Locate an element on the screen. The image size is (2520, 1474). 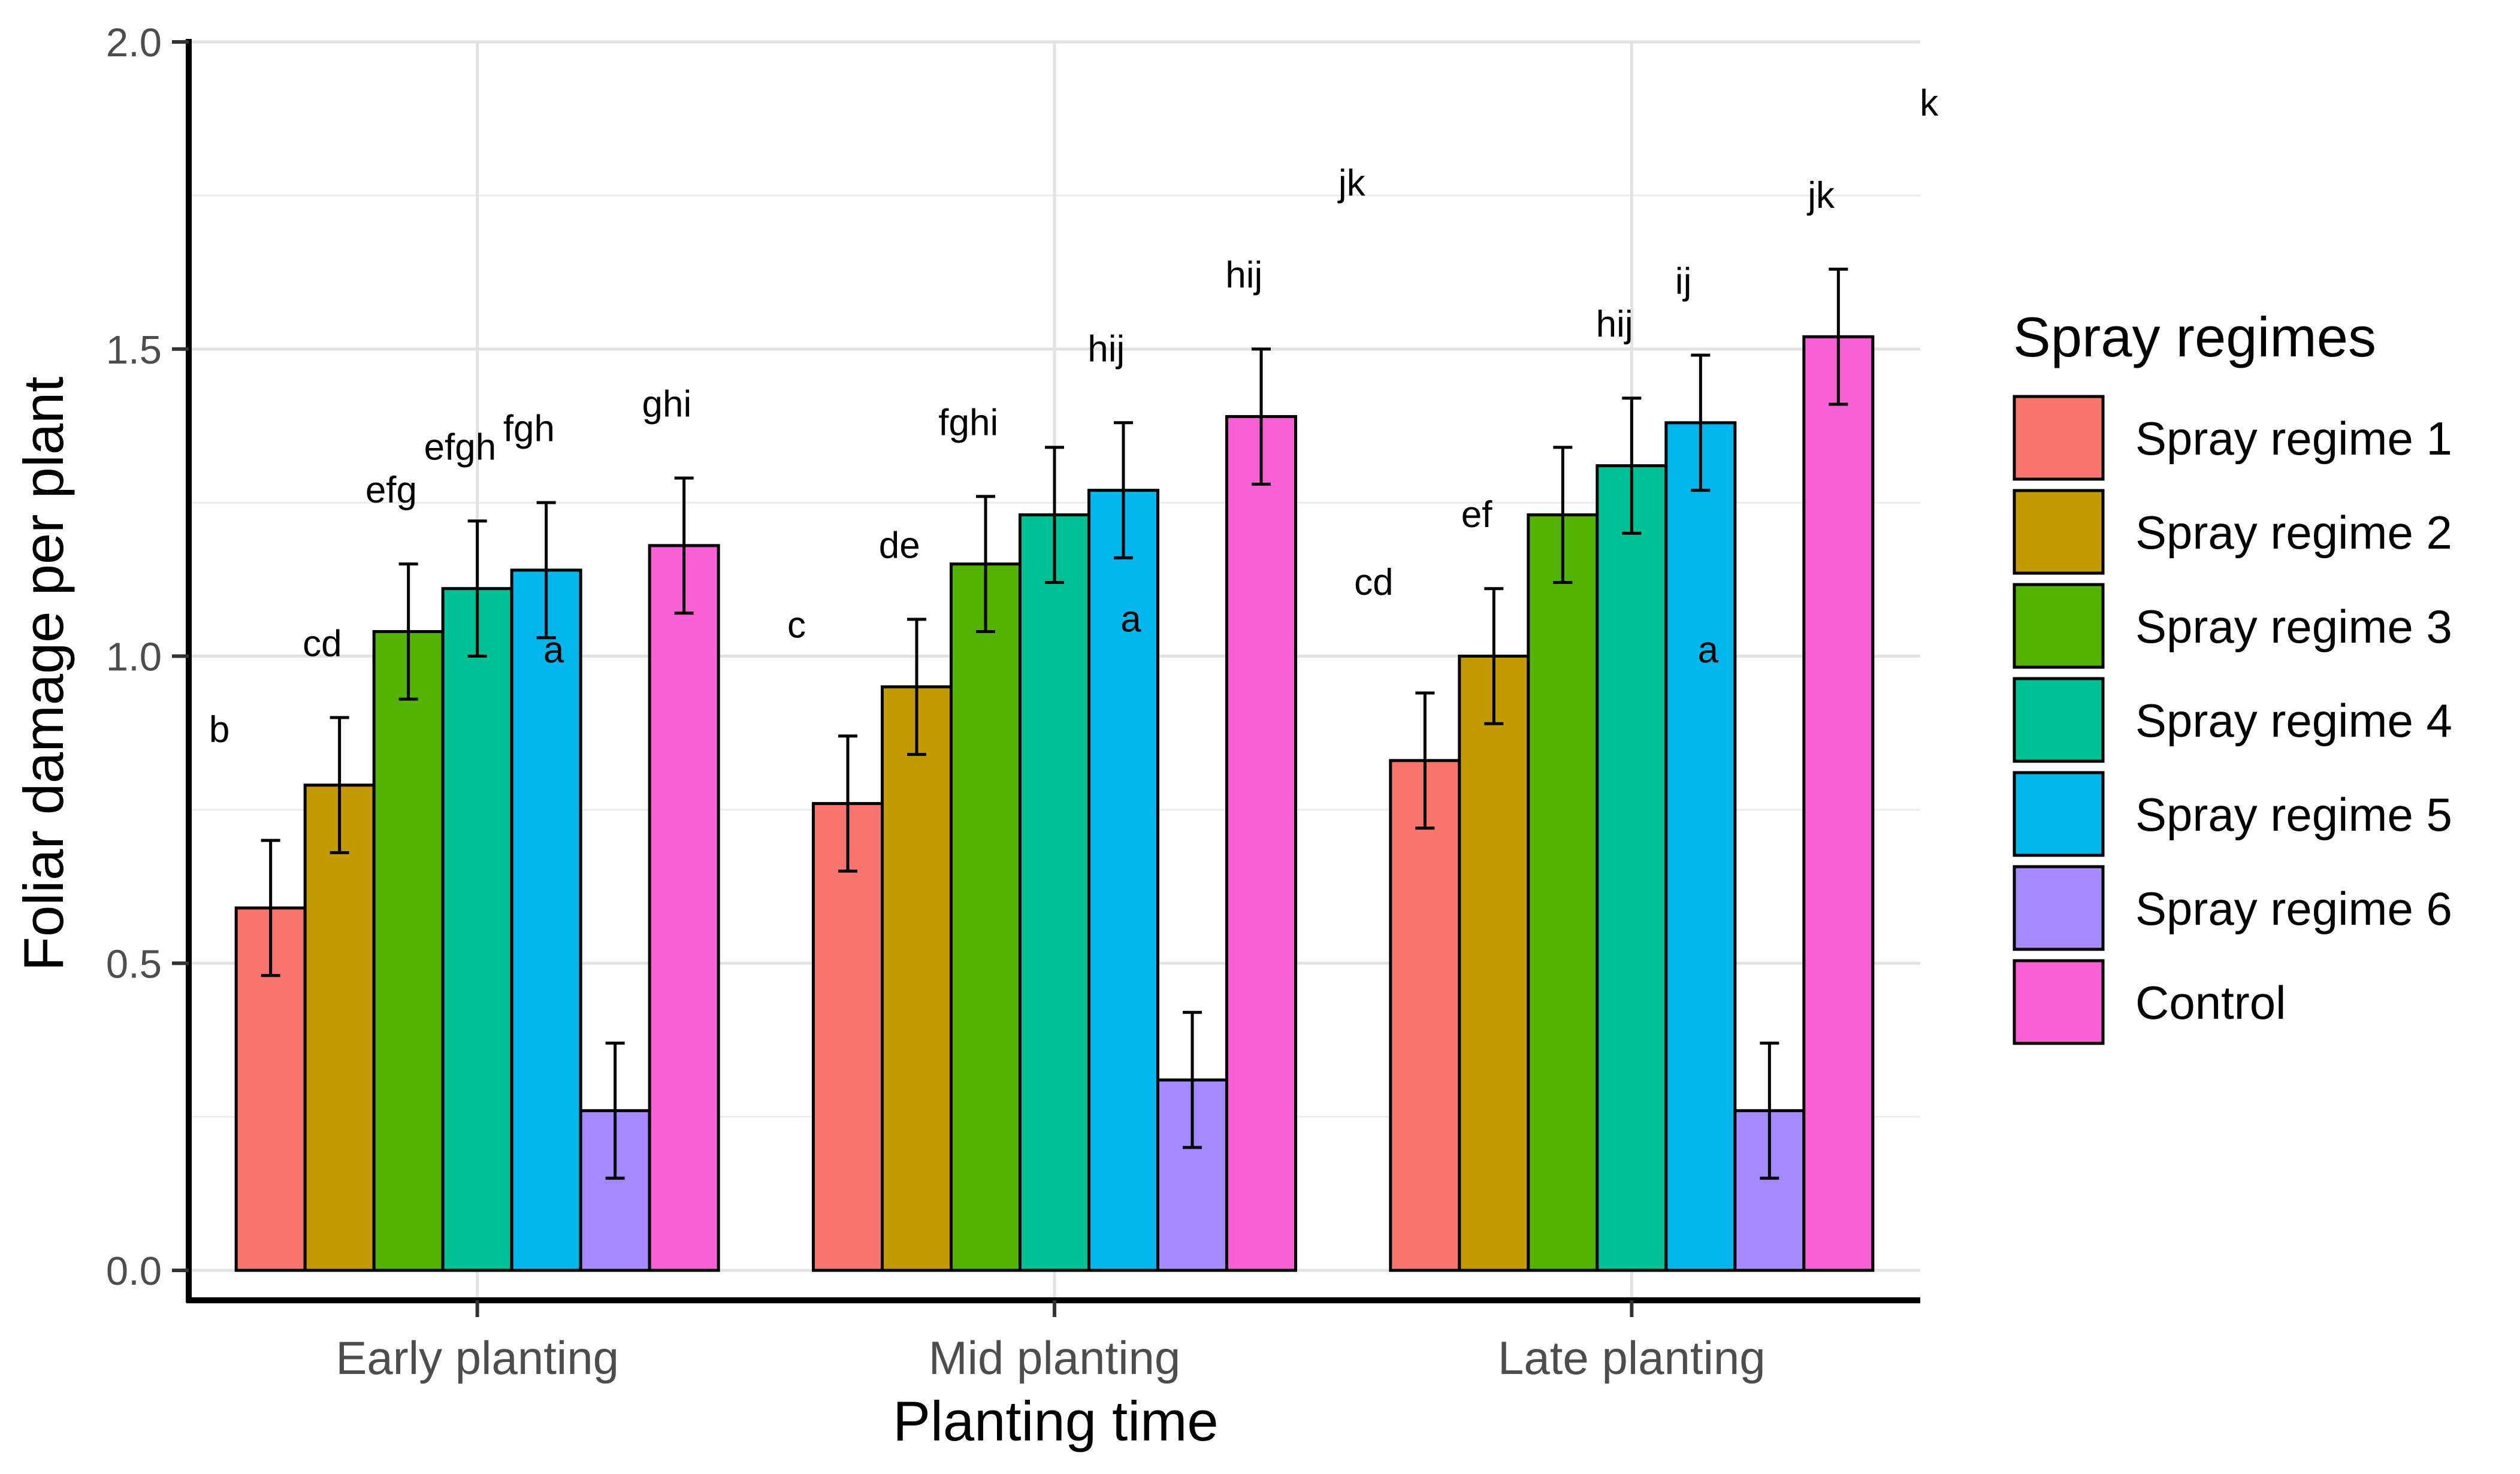
legend-label: Control is located at coordinates (2211, 1003).